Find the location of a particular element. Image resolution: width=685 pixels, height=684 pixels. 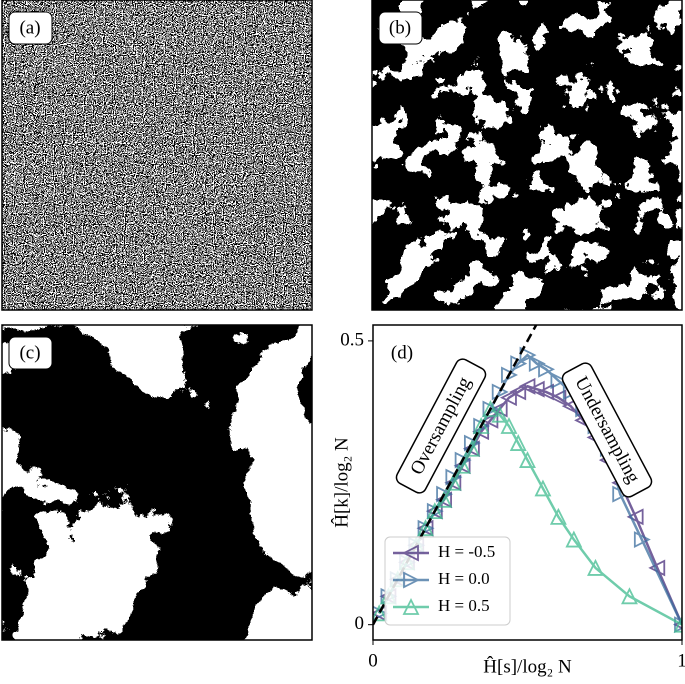

y-axis-label: Ĥ[k]/log₂ N is located at coordinates (341, 482).